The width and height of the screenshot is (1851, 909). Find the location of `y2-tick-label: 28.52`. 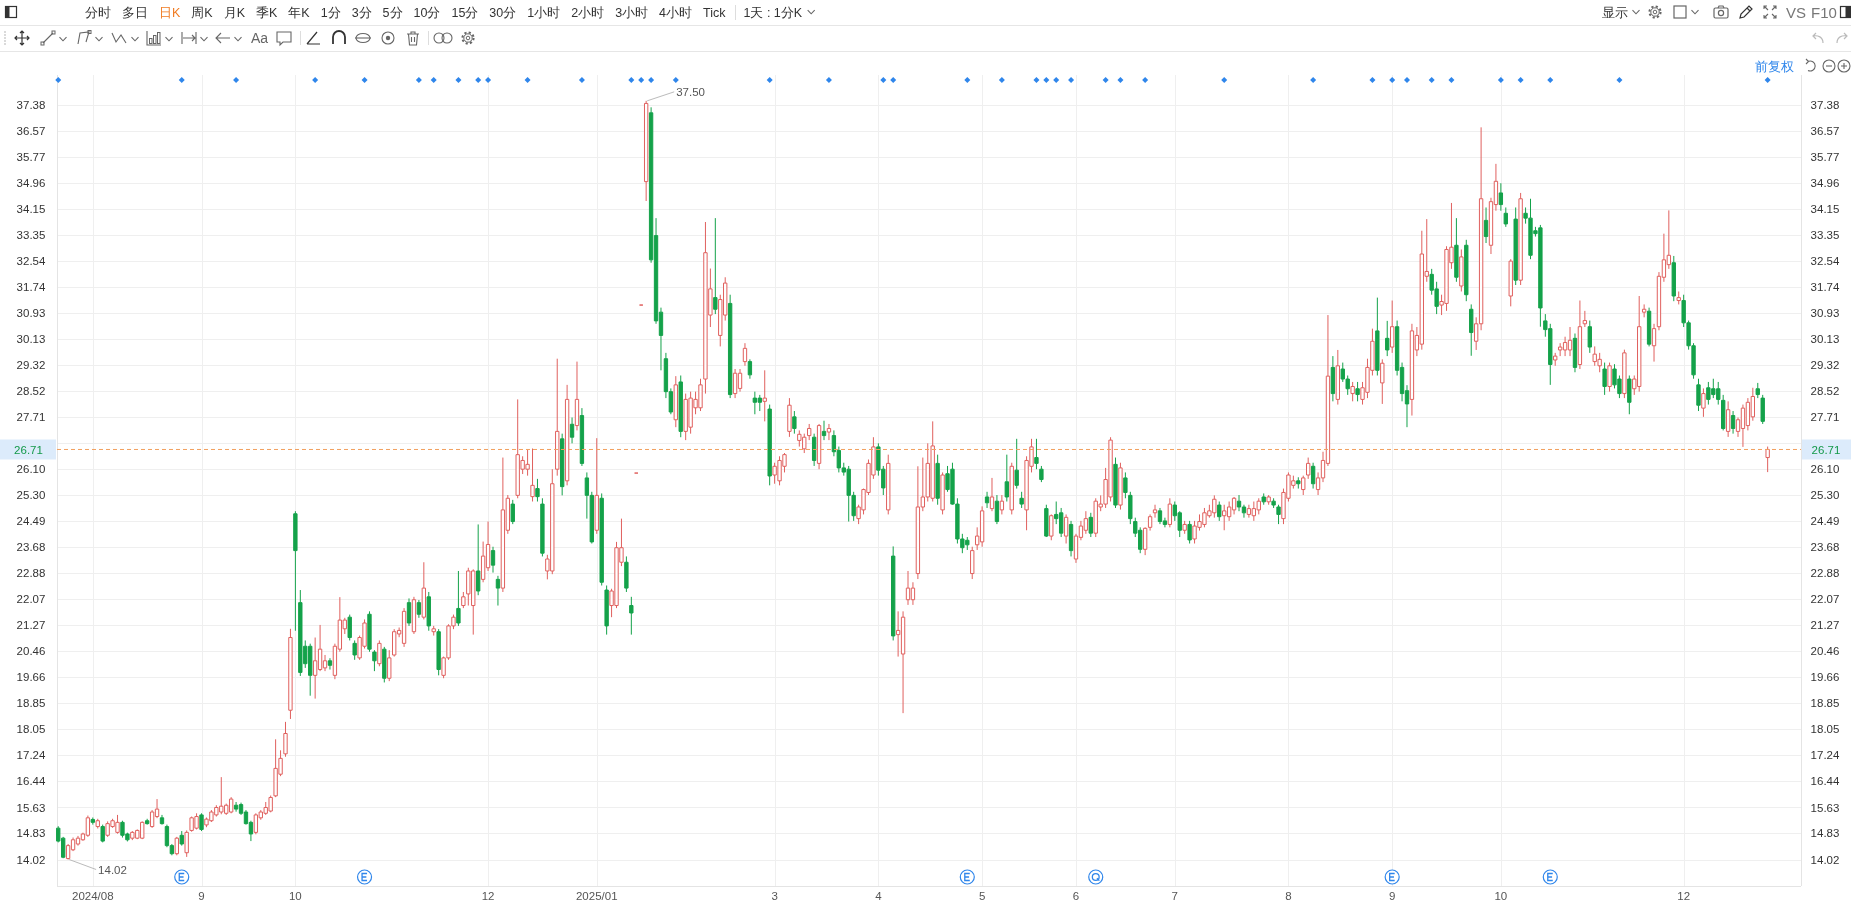

y2-tick-label: 28.52 is located at coordinates (1825, 391).